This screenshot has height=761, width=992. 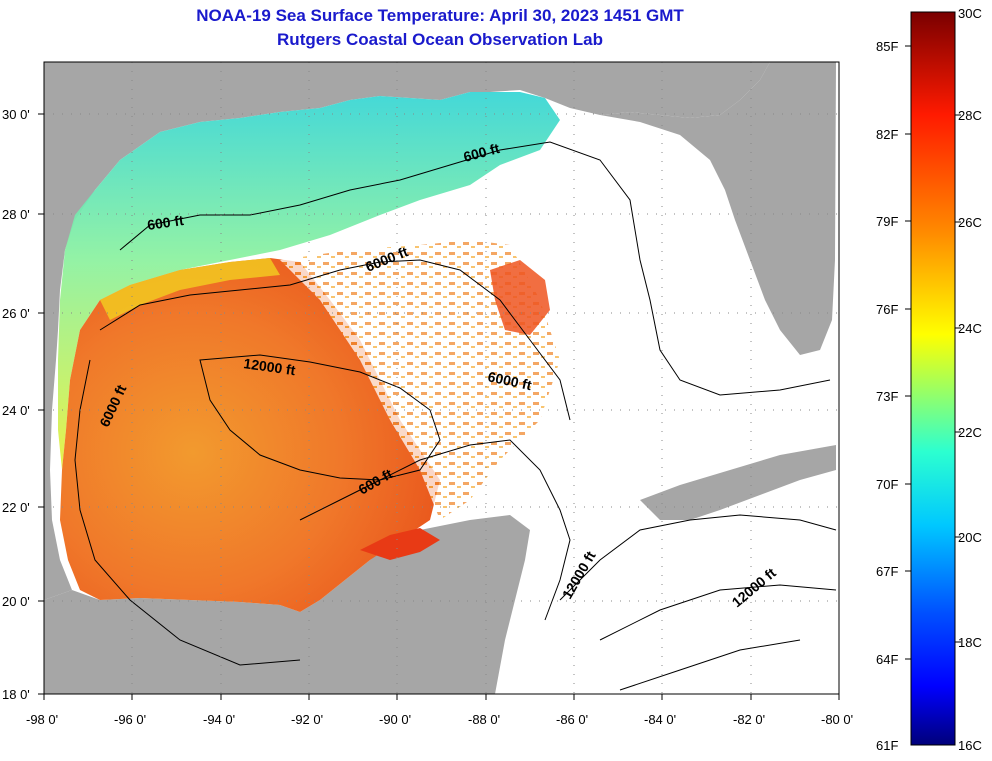 I want to click on lon-label: -82 0', so click(x=749, y=719).